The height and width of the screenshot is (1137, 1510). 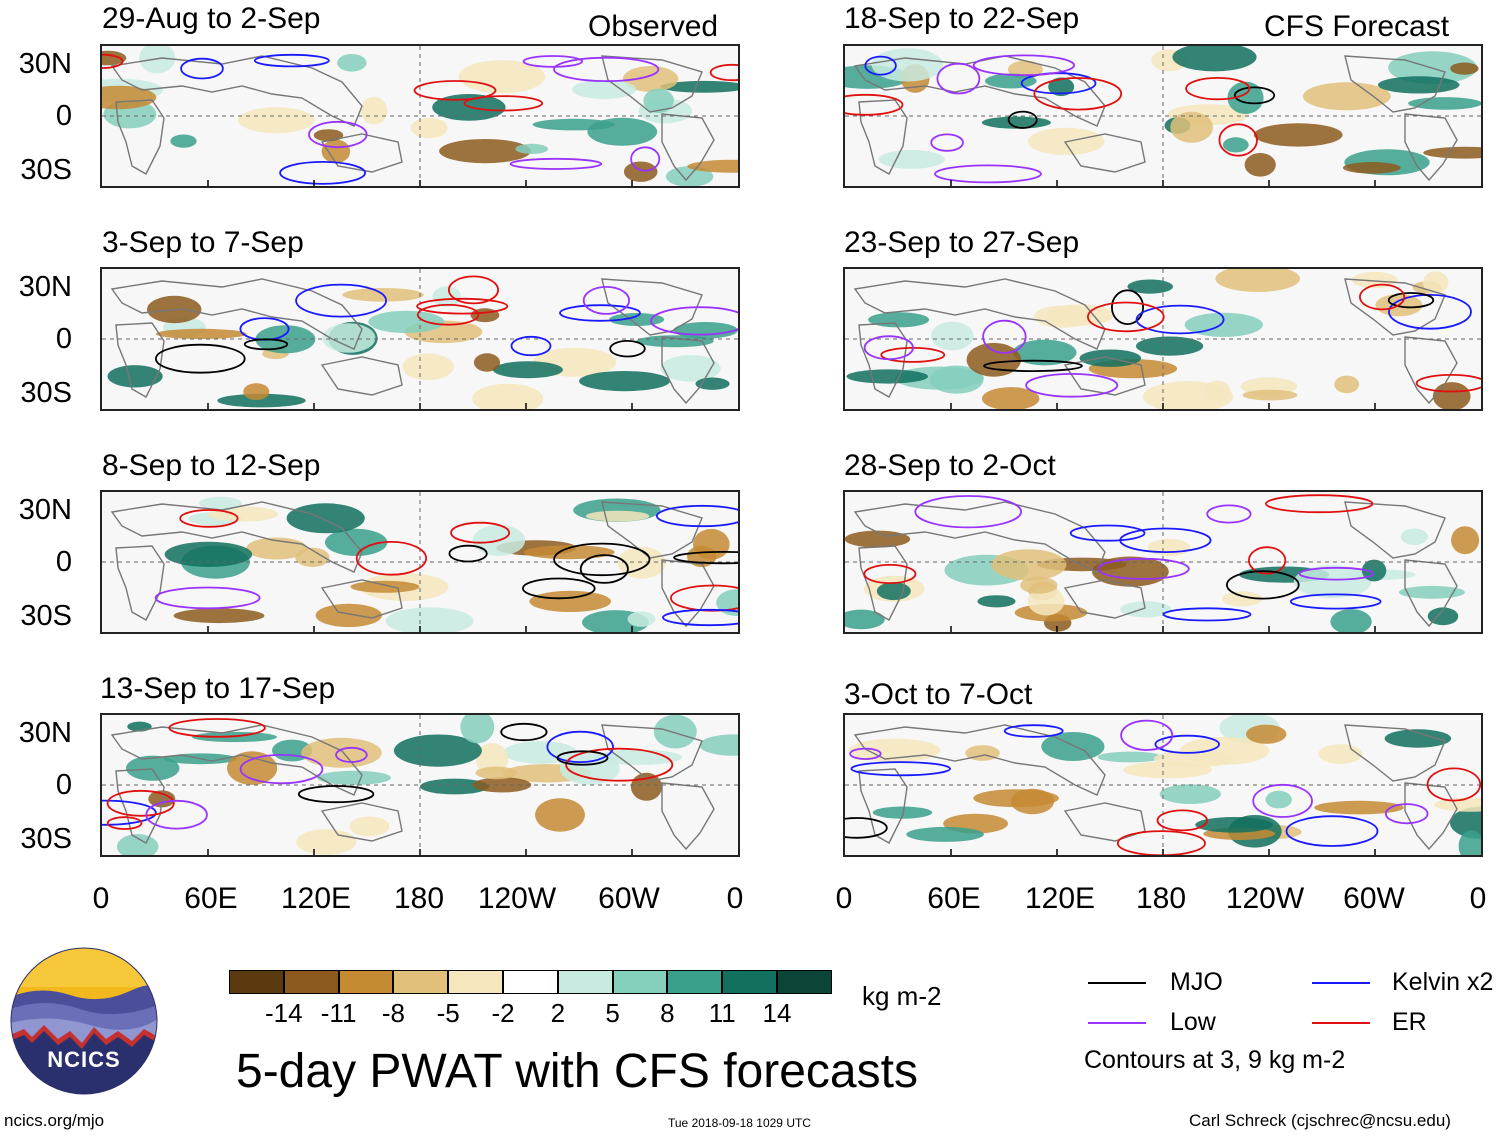 What do you see at coordinates (938, 694) in the screenshot?
I see `panel-title-8: 3-Oct to 7-Oct` at bounding box center [938, 694].